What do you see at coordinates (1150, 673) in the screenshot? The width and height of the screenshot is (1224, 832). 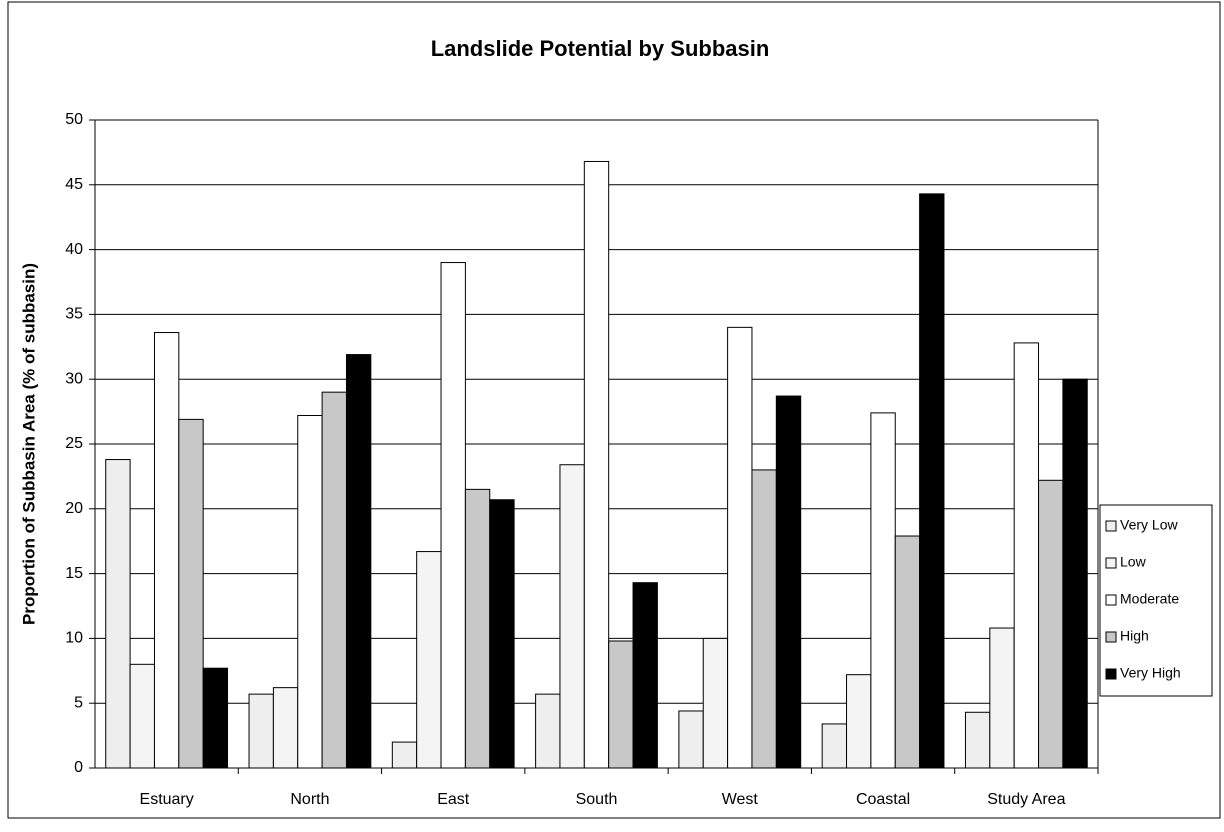 I see `legend-label: Very High` at bounding box center [1150, 673].